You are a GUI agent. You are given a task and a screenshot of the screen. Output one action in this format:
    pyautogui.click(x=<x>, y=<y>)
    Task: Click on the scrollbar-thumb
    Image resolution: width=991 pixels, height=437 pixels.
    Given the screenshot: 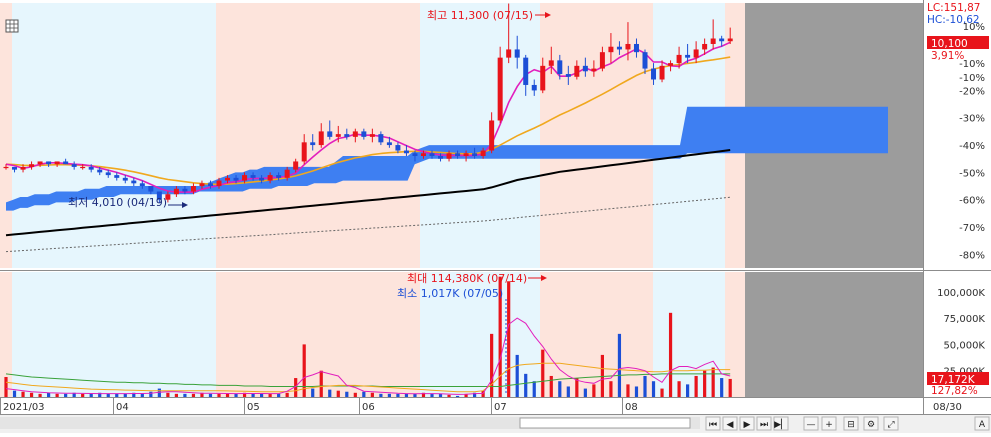 What is the action you would take?
    pyautogui.click(x=605, y=423)
    